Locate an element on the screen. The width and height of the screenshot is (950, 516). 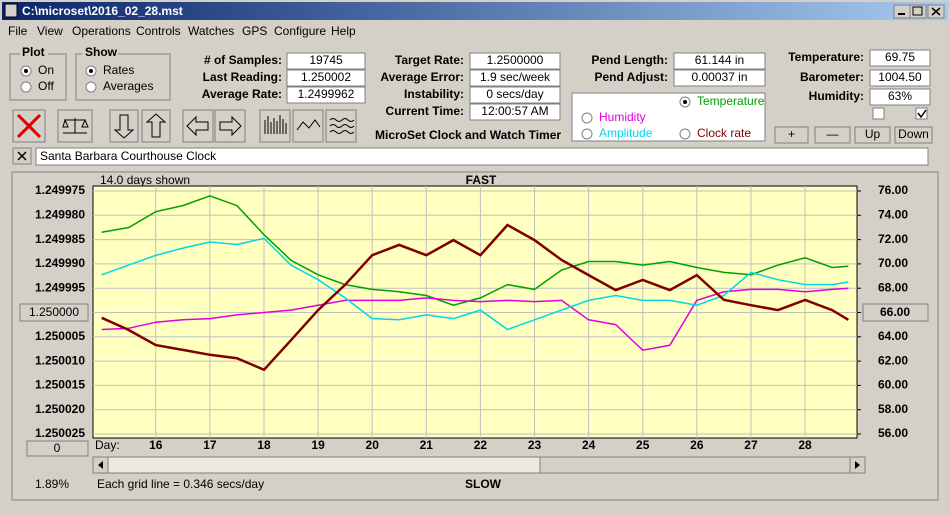
title-bar is located at coordinates (475, 11).